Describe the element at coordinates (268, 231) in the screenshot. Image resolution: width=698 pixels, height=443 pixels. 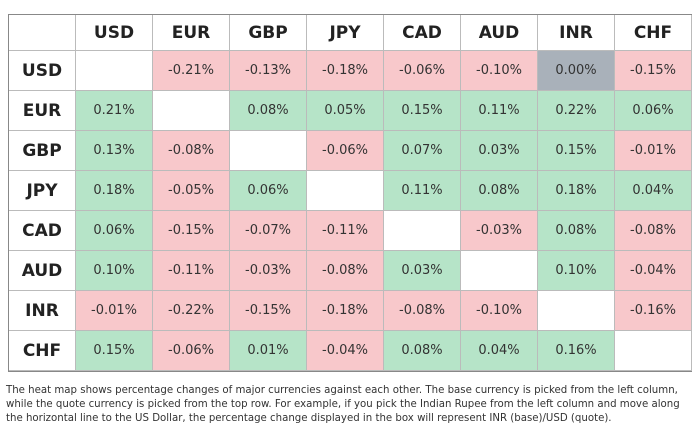
I see `change-cell: -0.07%` at that location.